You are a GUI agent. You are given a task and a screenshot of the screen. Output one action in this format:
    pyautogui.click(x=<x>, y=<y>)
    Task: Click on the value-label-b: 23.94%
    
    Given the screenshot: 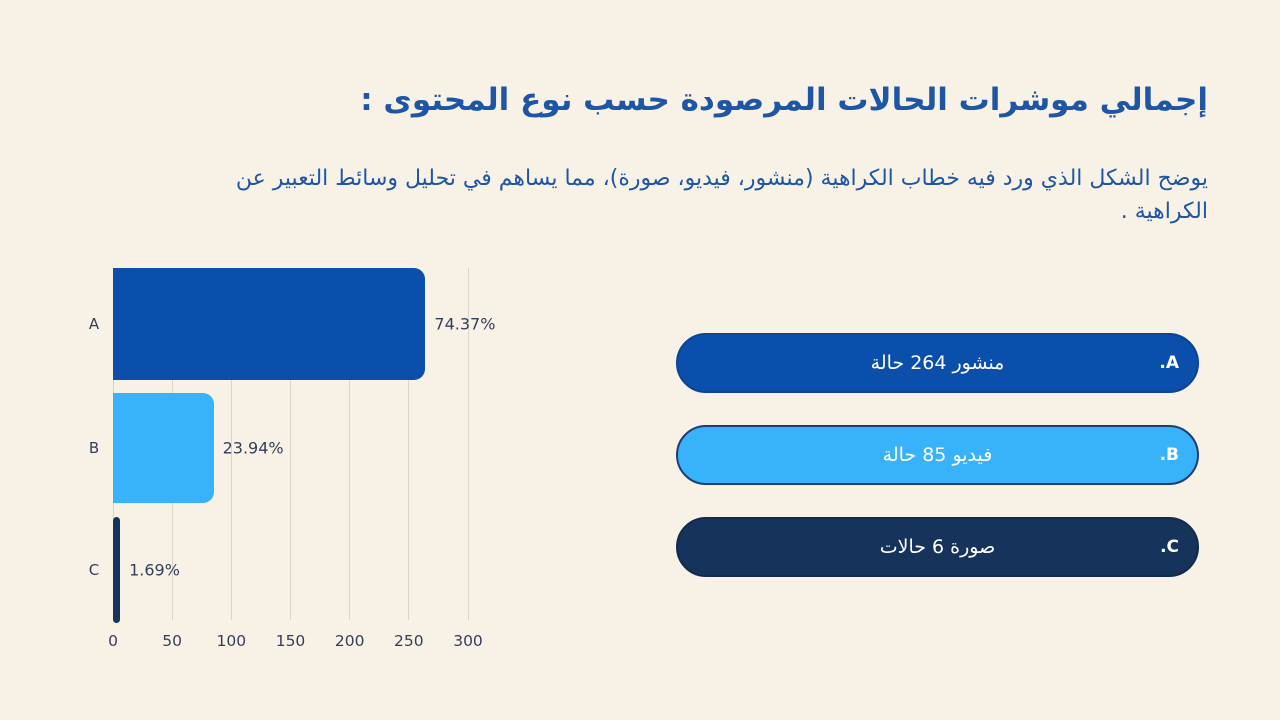 What is the action you would take?
    pyautogui.click(x=253, y=448)
    